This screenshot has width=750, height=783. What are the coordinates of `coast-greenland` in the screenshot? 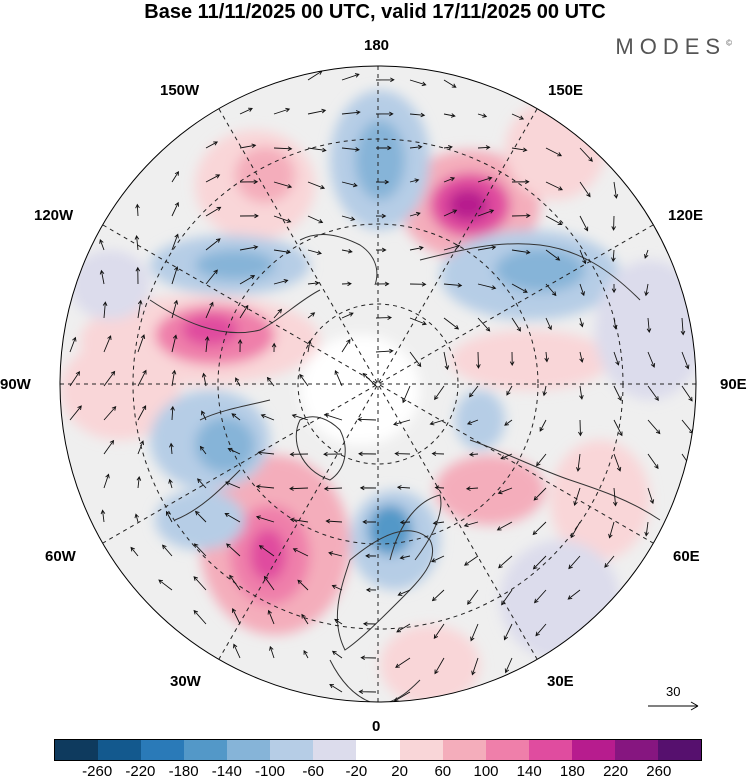 It's located at (320, 448).